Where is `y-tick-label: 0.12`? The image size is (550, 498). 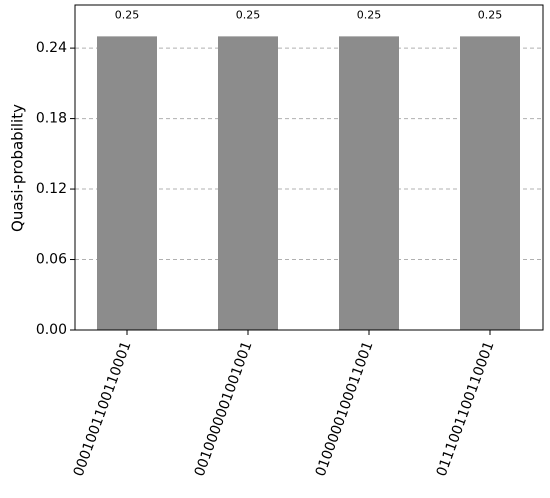 y-tick-label: 0.12 is located at coordinates (51, 189).